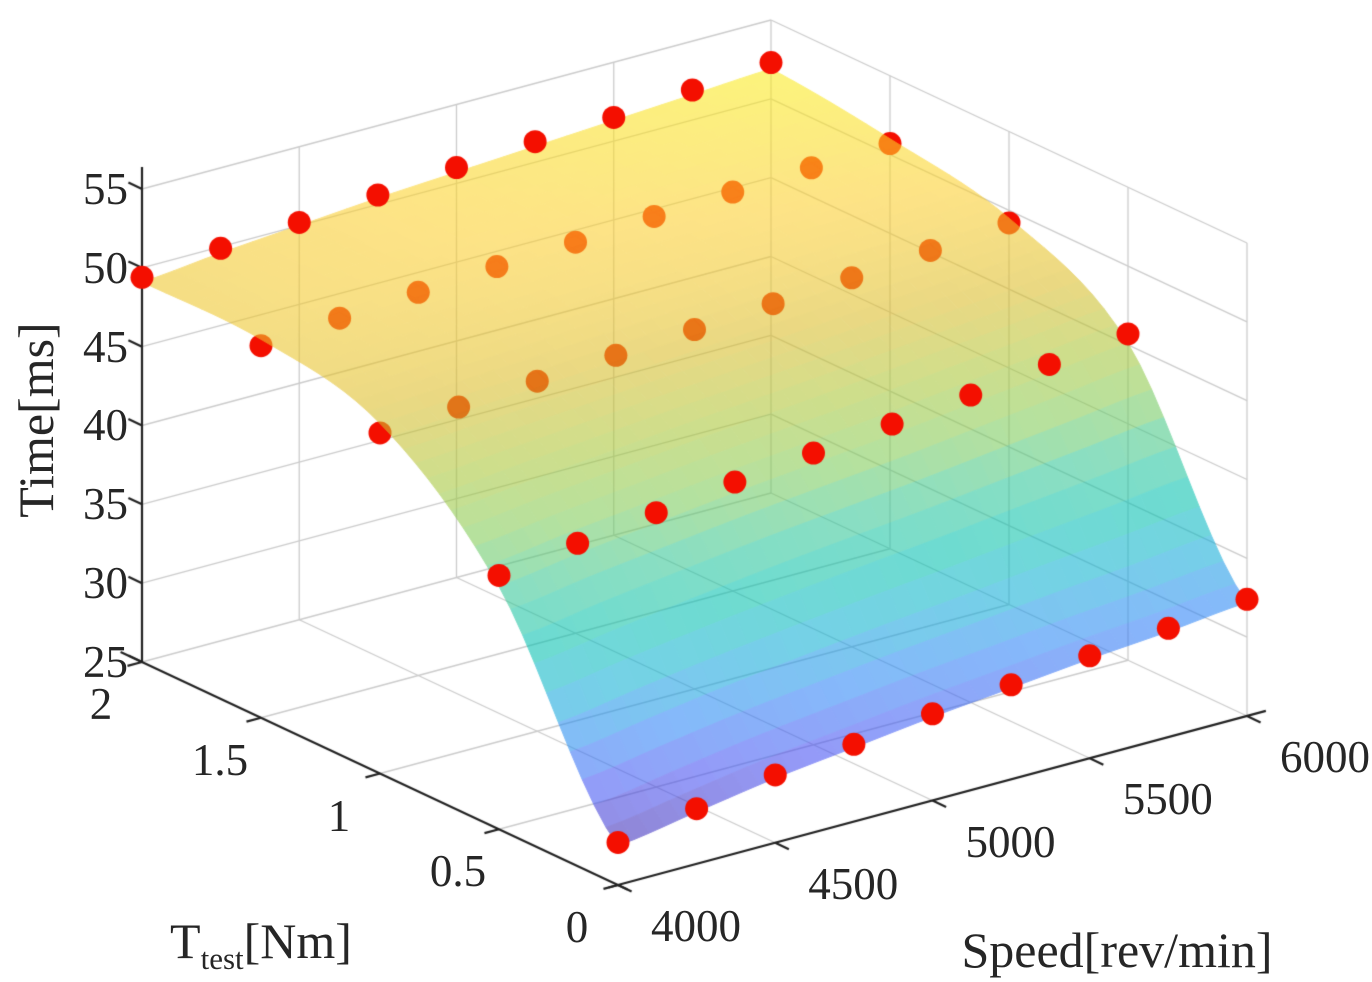 The image size is (1372, 982). Describe the element at coordinates (105, 425) in the screenshot. I see `z-tick-label: 40` at that location.